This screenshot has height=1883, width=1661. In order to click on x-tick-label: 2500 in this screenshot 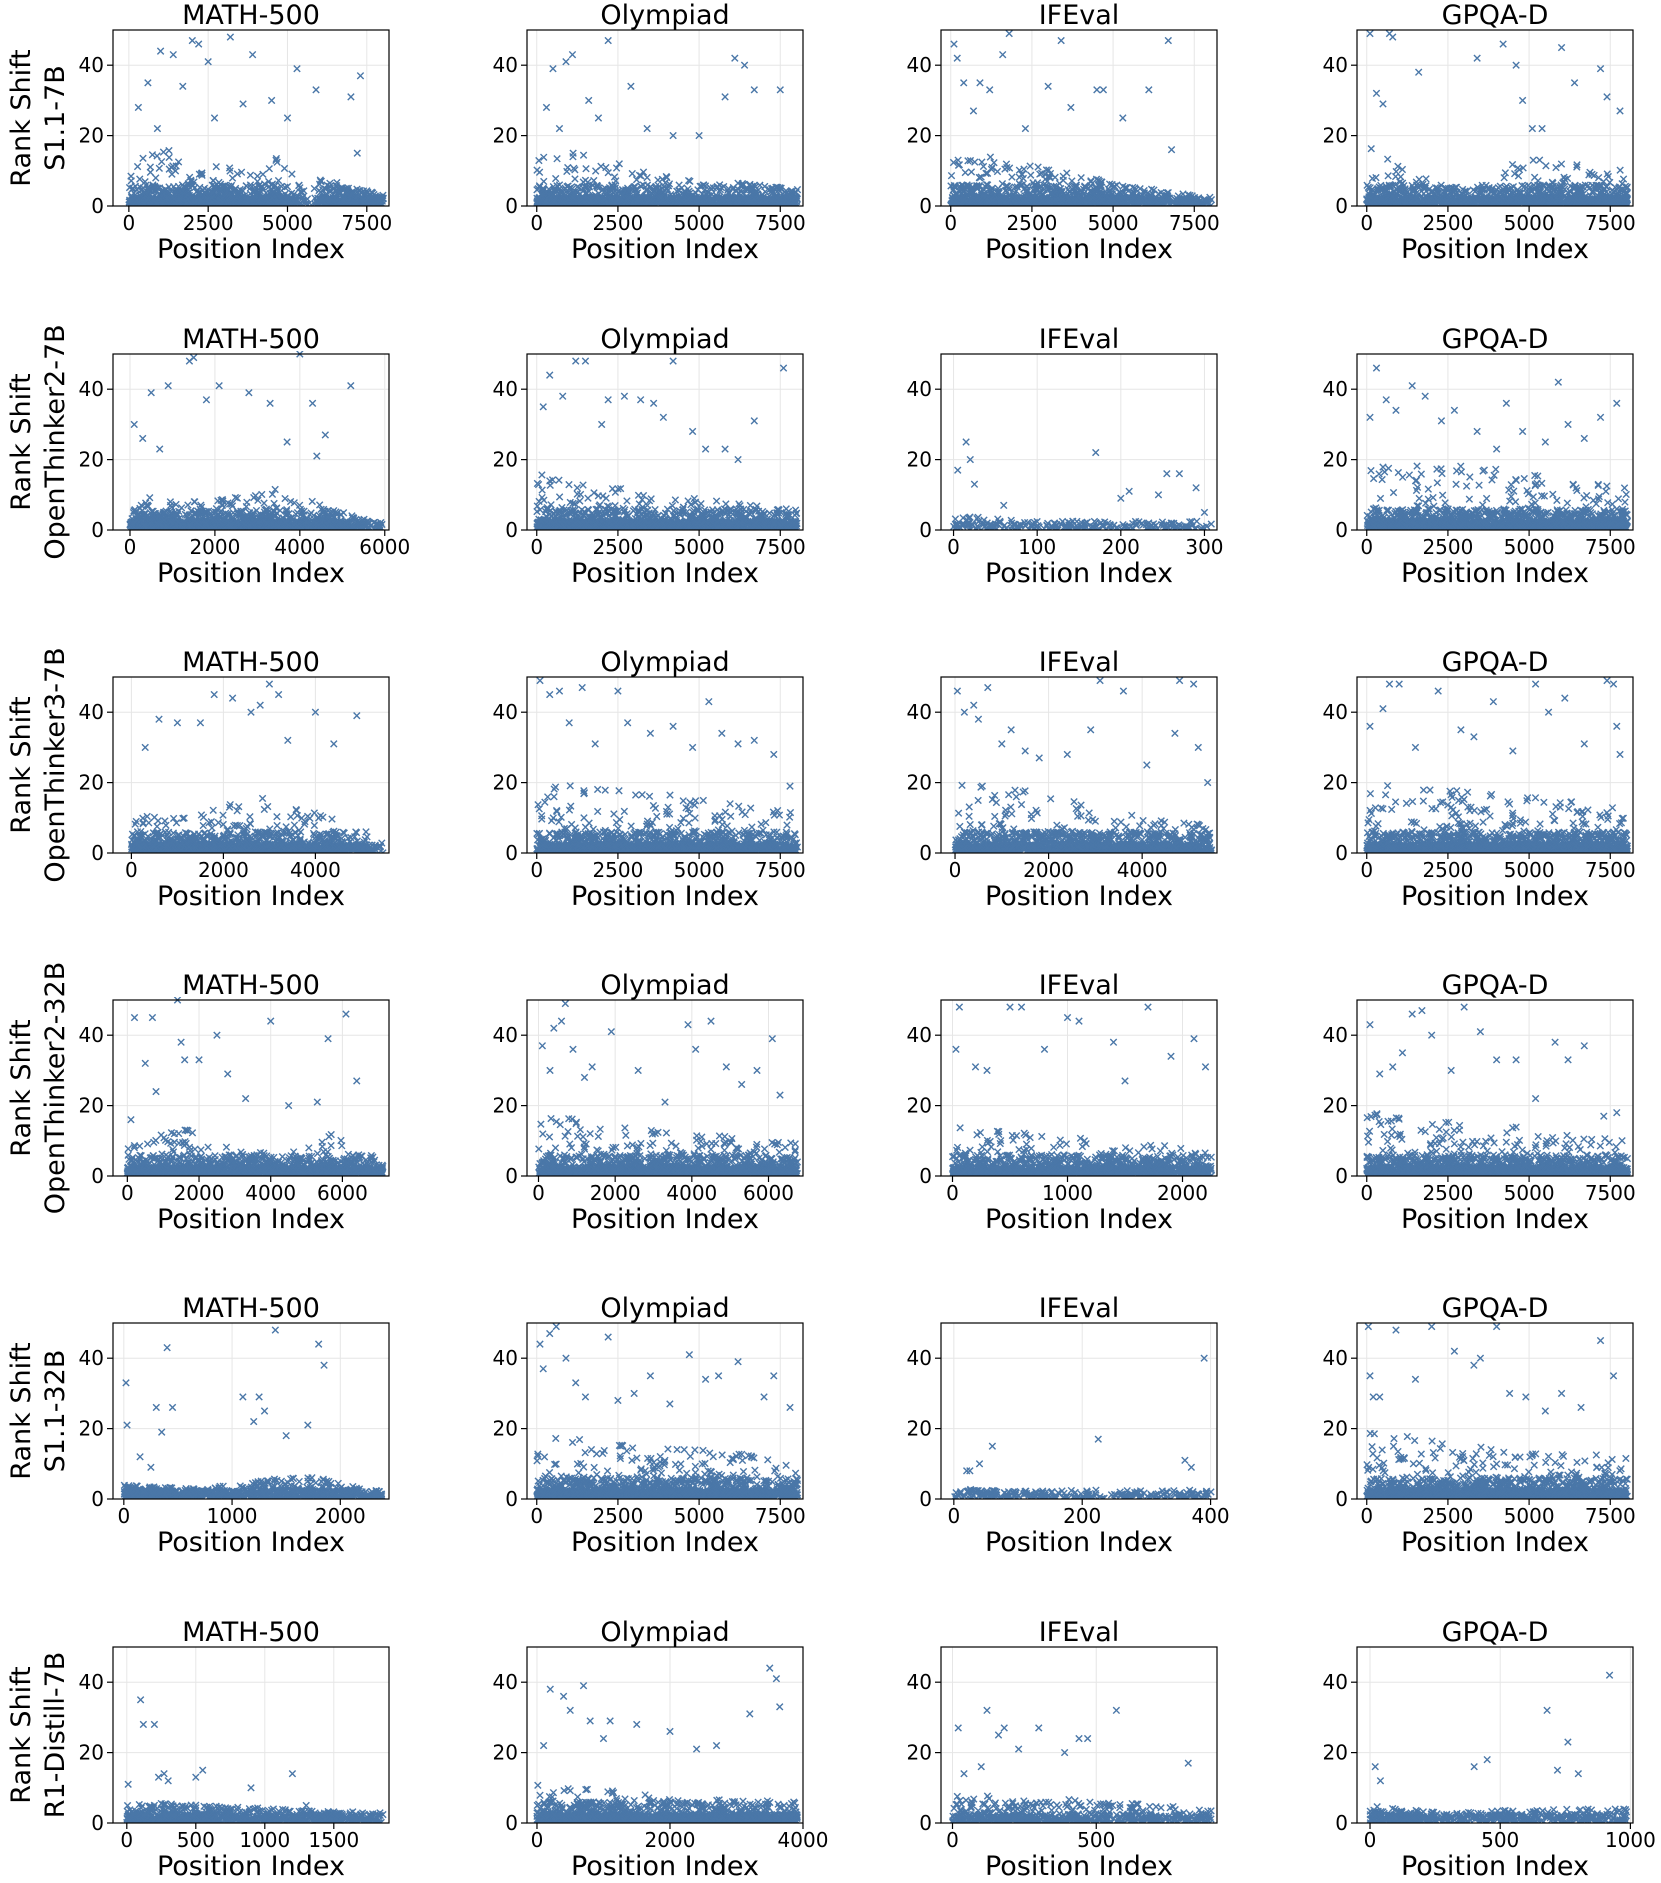, I will do `click(617, 223)`.